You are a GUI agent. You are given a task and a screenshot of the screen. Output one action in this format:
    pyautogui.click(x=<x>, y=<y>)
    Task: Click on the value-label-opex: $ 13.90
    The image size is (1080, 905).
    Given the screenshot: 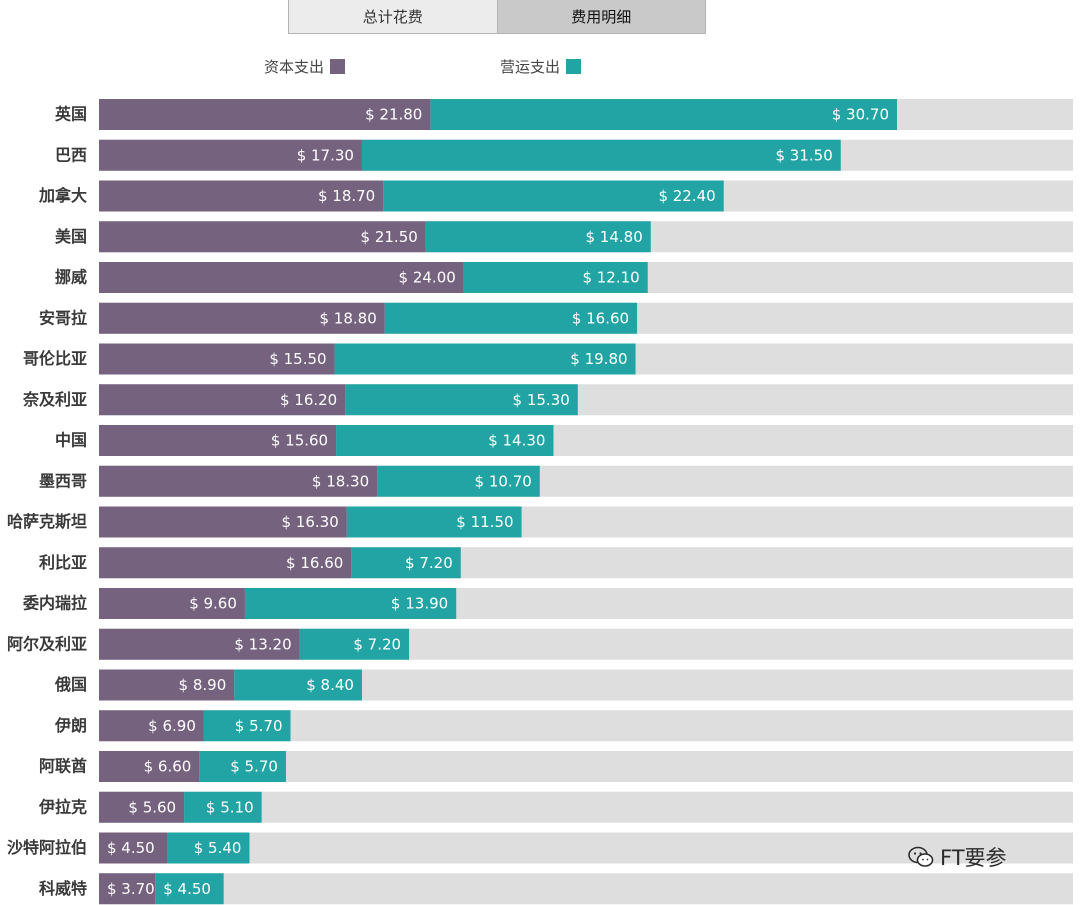 What is the action you would take?
    pyautogui.click(x=419, y=604)
    